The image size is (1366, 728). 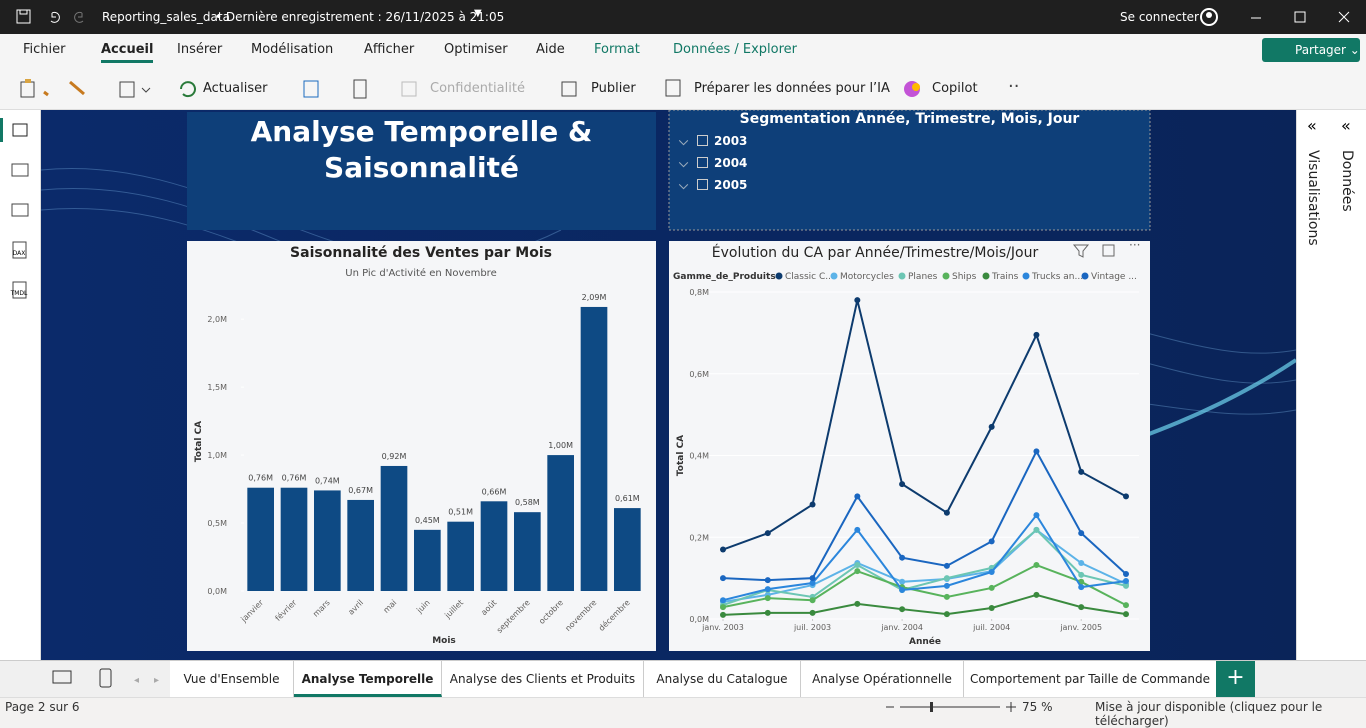 What do you see at coordinates (613, 88) in the screenshot?
I see `toolbar-button: Publier` at bounding box center [613, 88].